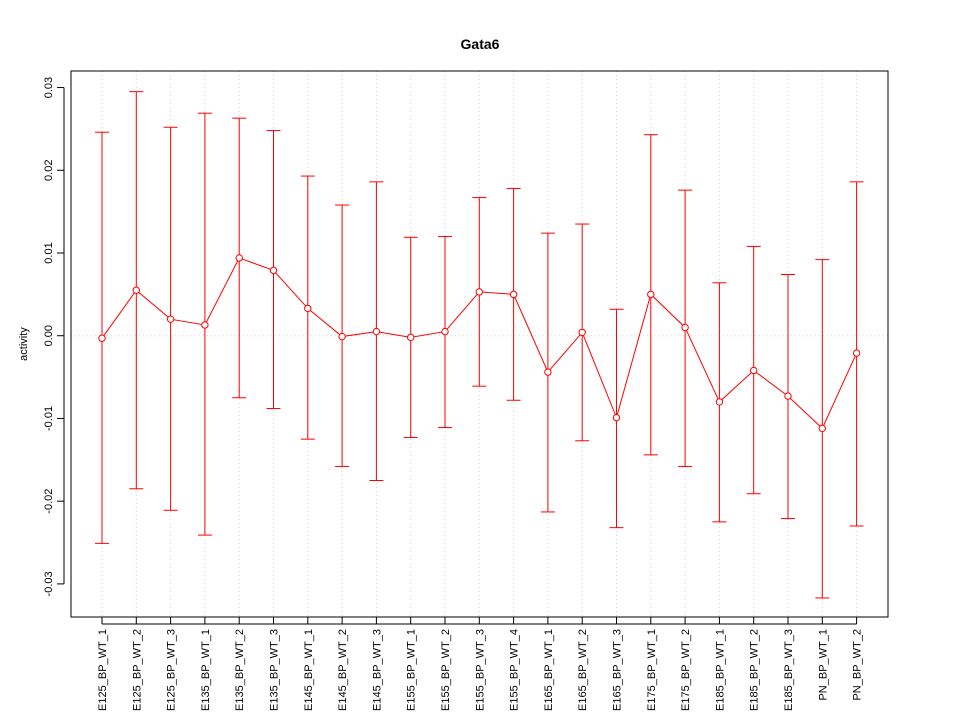 The height and width of the screenshot is (720, 960). I want to click on x-tick-label: E125_BP_WT_2, so click(137, 670).